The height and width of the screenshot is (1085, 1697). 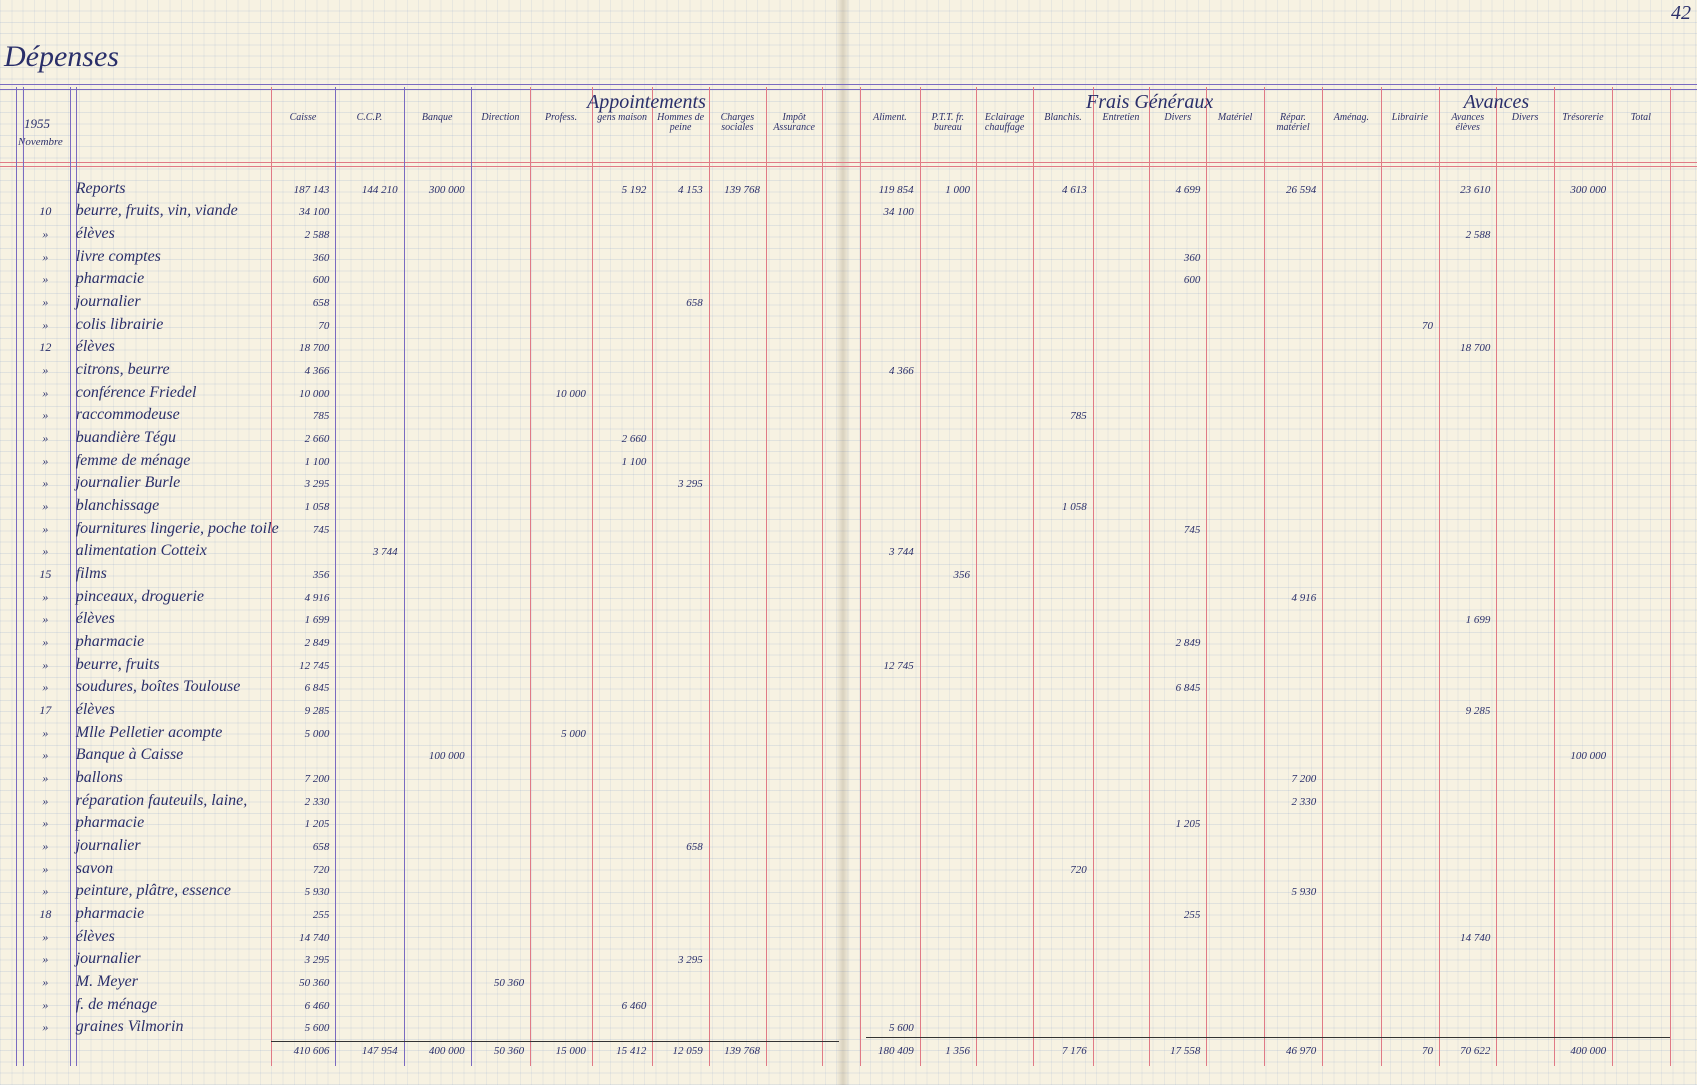 I want to click on amount: 4 916, so click(x=317, y=597).